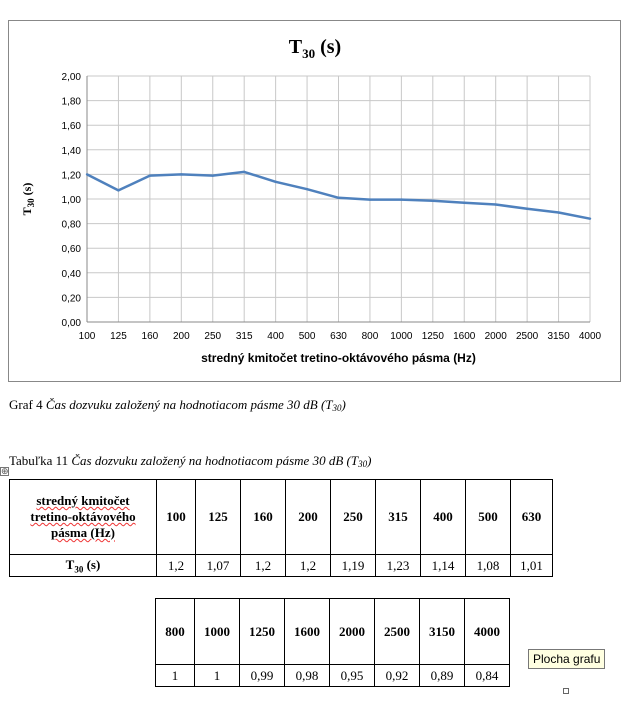 The image size is (631, 703). What do you see at coordinates (72, 225) in the screenshot?
I see `y-tick-label: 0,80` at bounding box center [72, 225].